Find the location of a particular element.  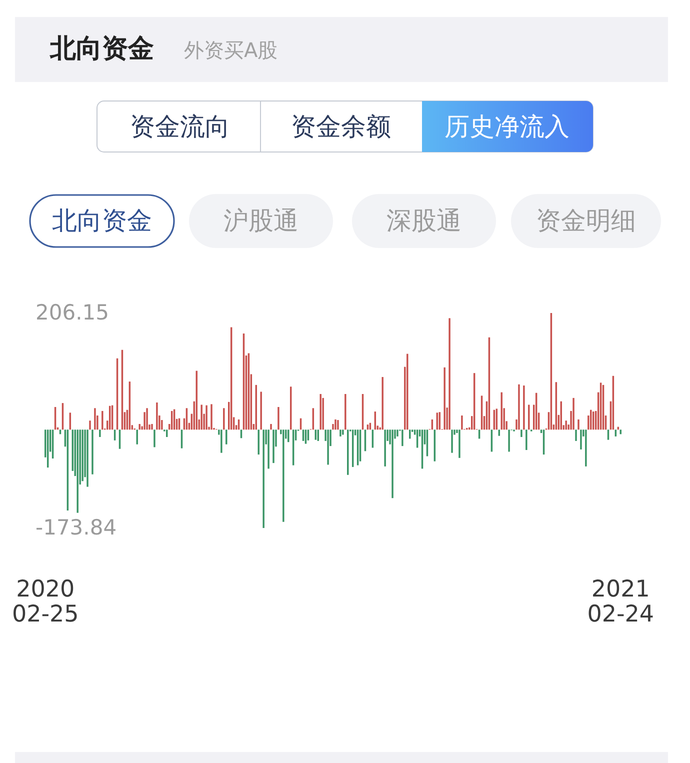

y-tick-label: -173.84 is located at coordinates (76, 528).